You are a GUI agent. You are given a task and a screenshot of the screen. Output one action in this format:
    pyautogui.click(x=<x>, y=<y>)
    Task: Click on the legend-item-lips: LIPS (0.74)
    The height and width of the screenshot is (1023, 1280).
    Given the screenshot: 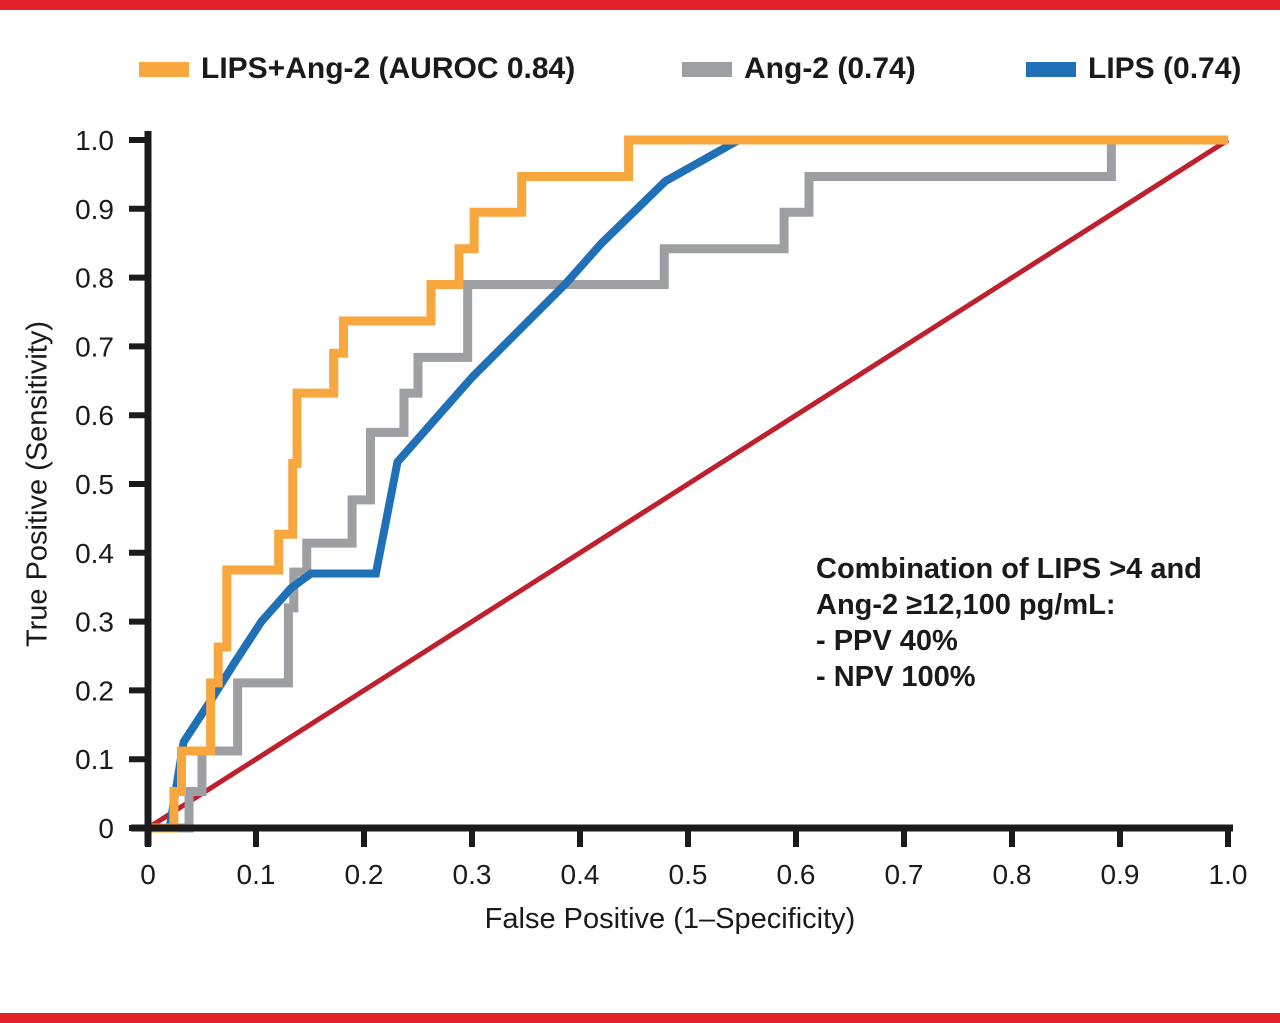 What is the action you would take?
    pyautogui.click(x=1133, y=69)
    